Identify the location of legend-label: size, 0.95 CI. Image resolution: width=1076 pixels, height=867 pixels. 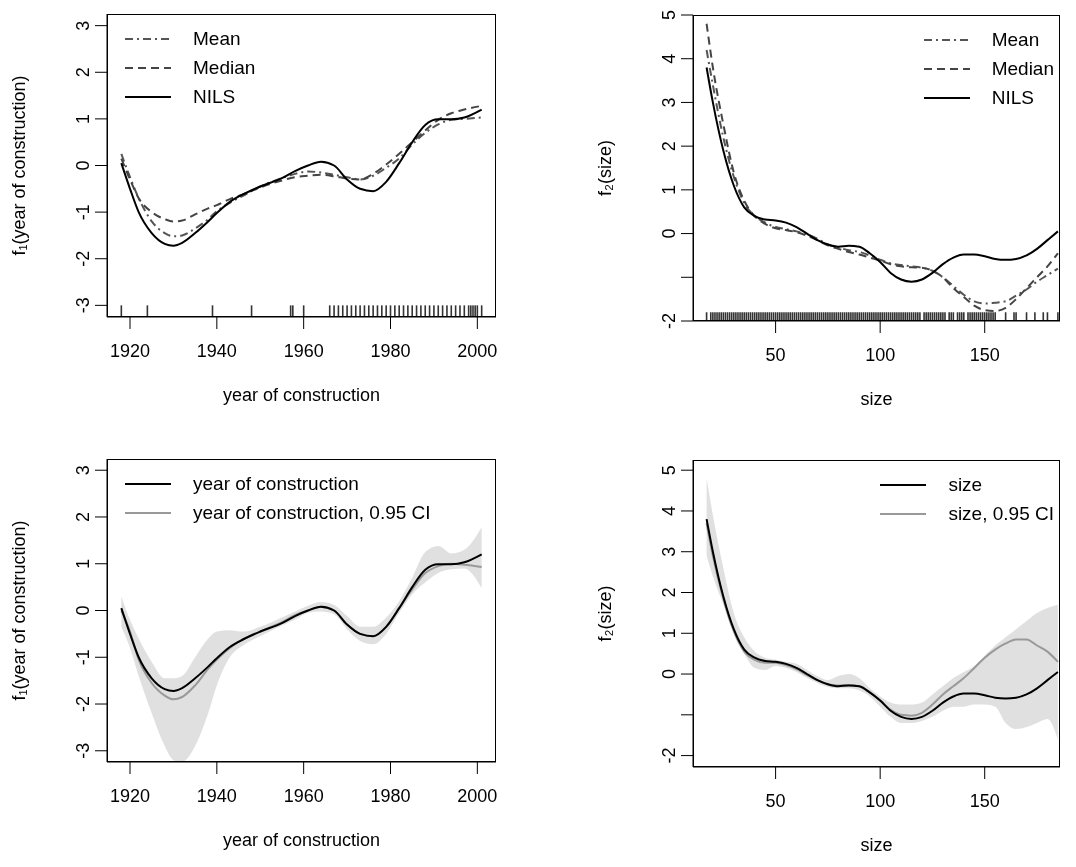
(1001, 514).